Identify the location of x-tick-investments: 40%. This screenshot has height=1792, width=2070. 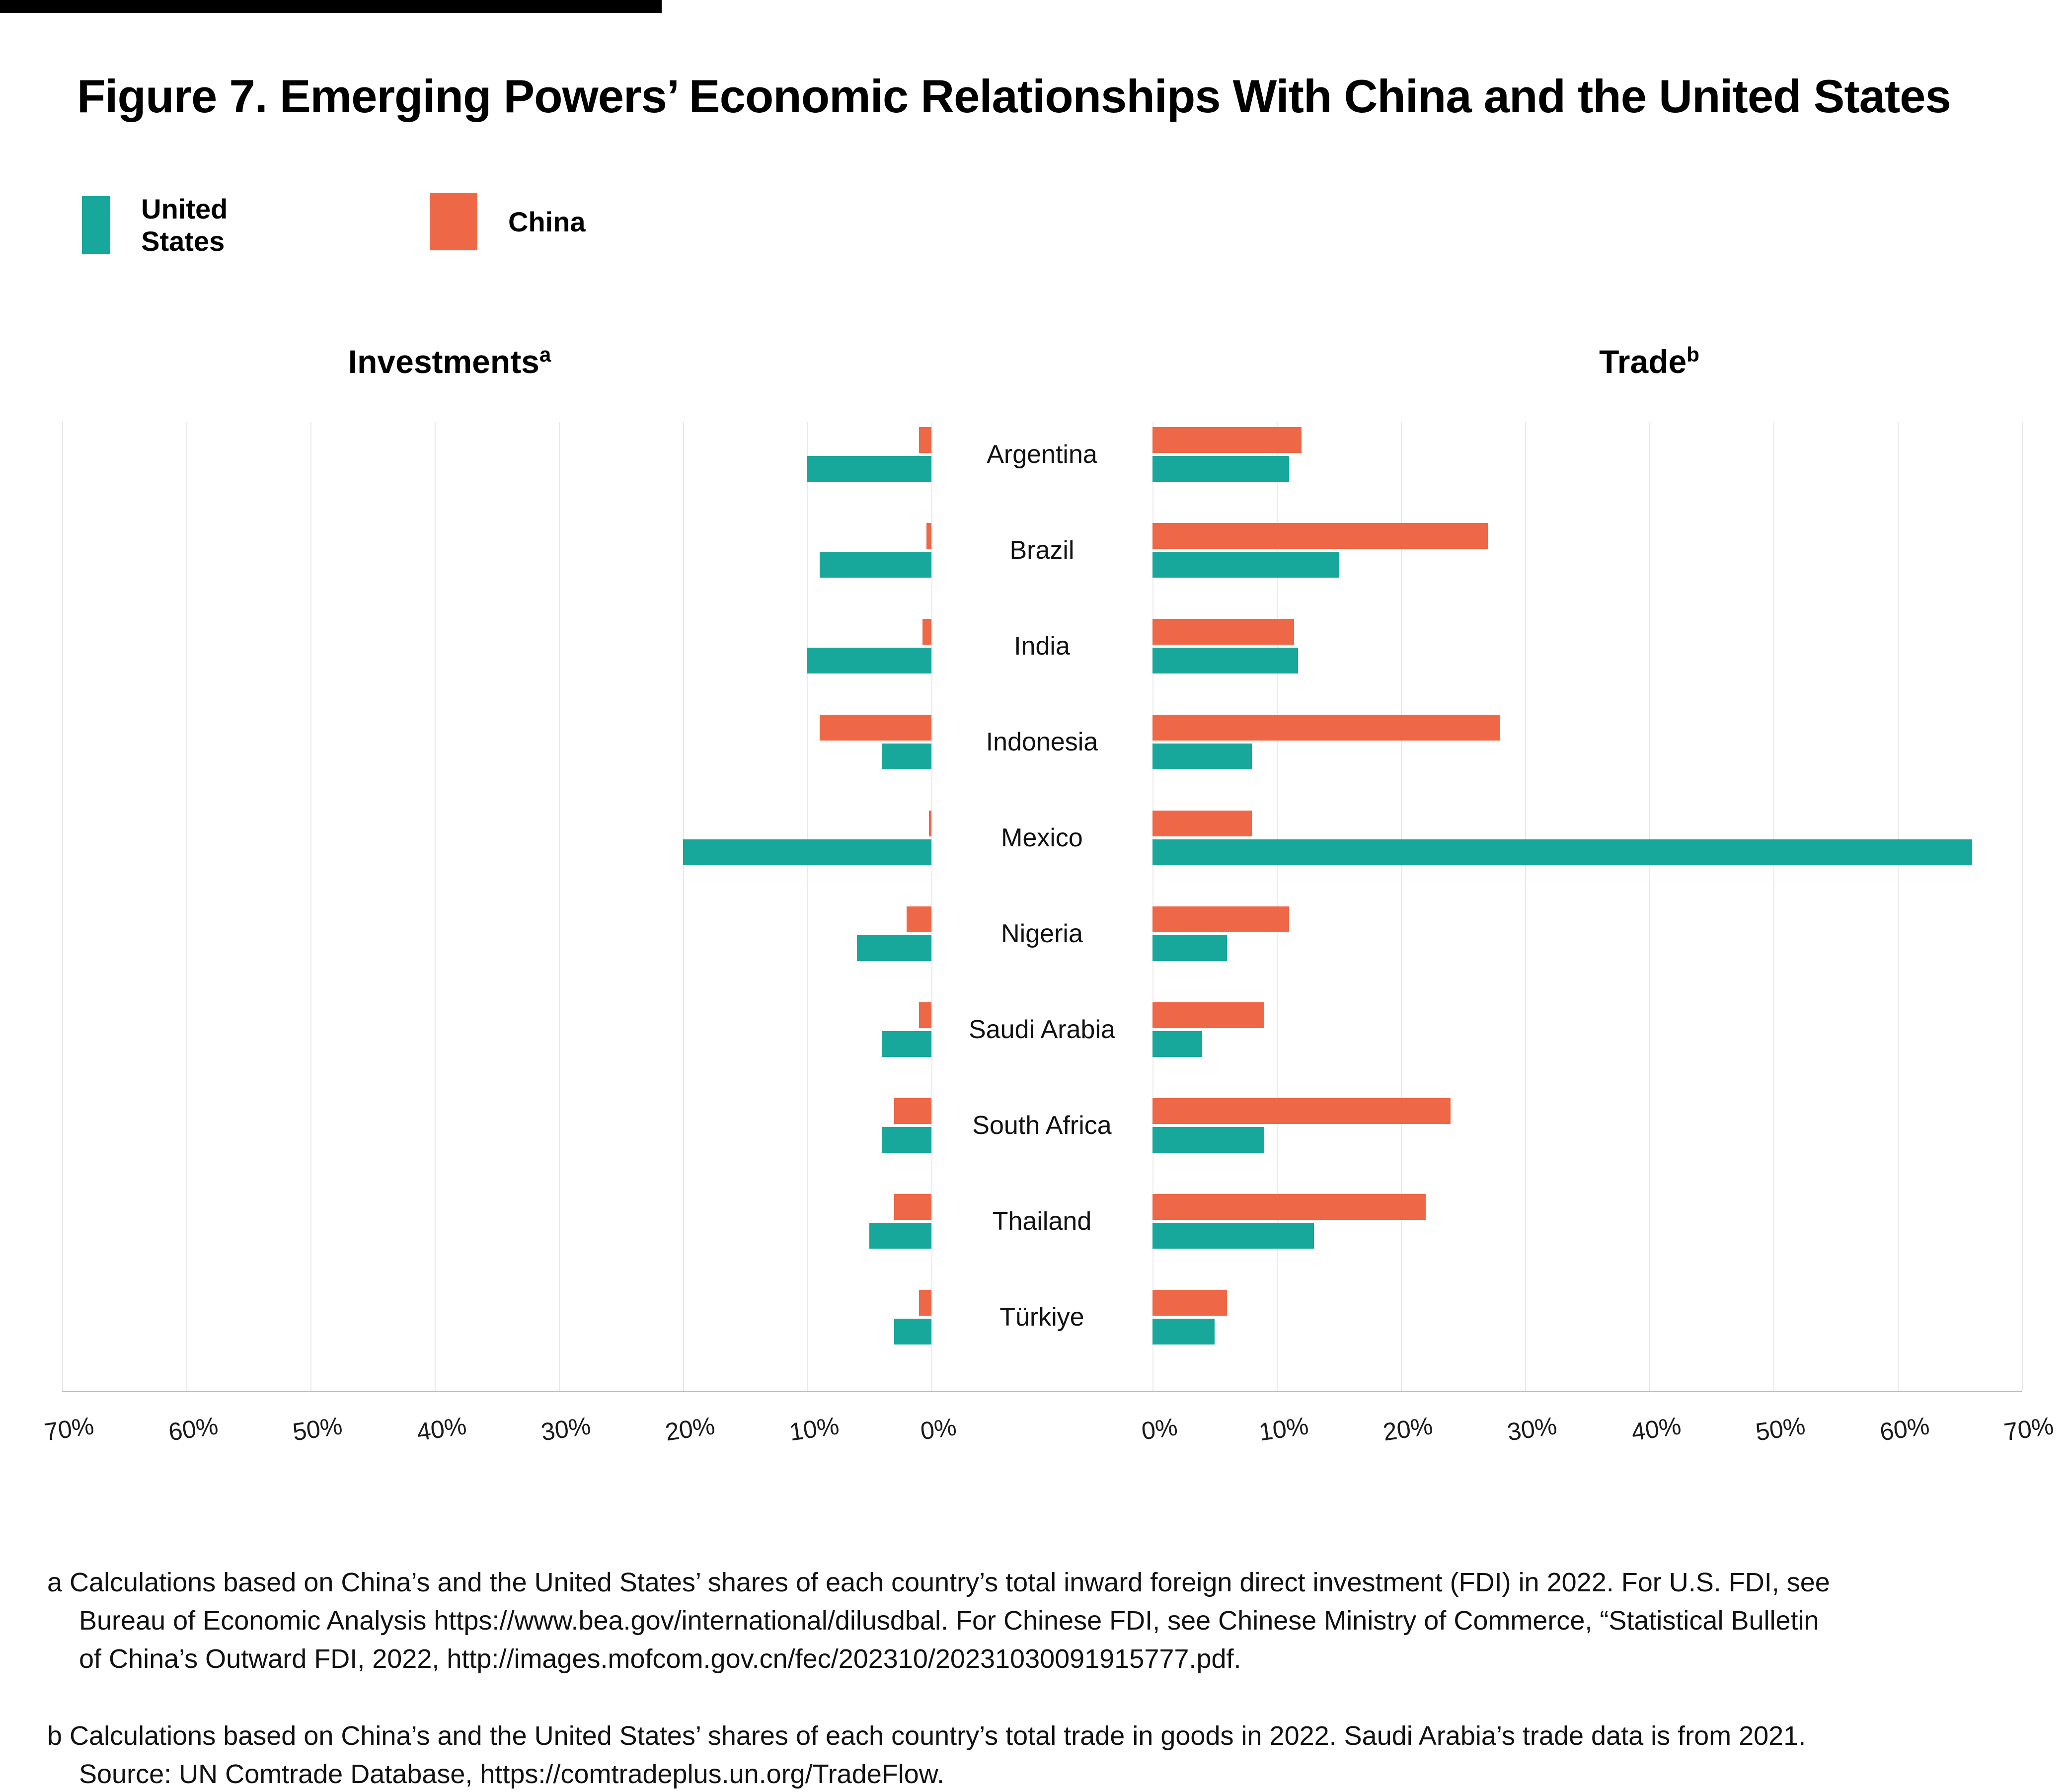
(441, 1429).